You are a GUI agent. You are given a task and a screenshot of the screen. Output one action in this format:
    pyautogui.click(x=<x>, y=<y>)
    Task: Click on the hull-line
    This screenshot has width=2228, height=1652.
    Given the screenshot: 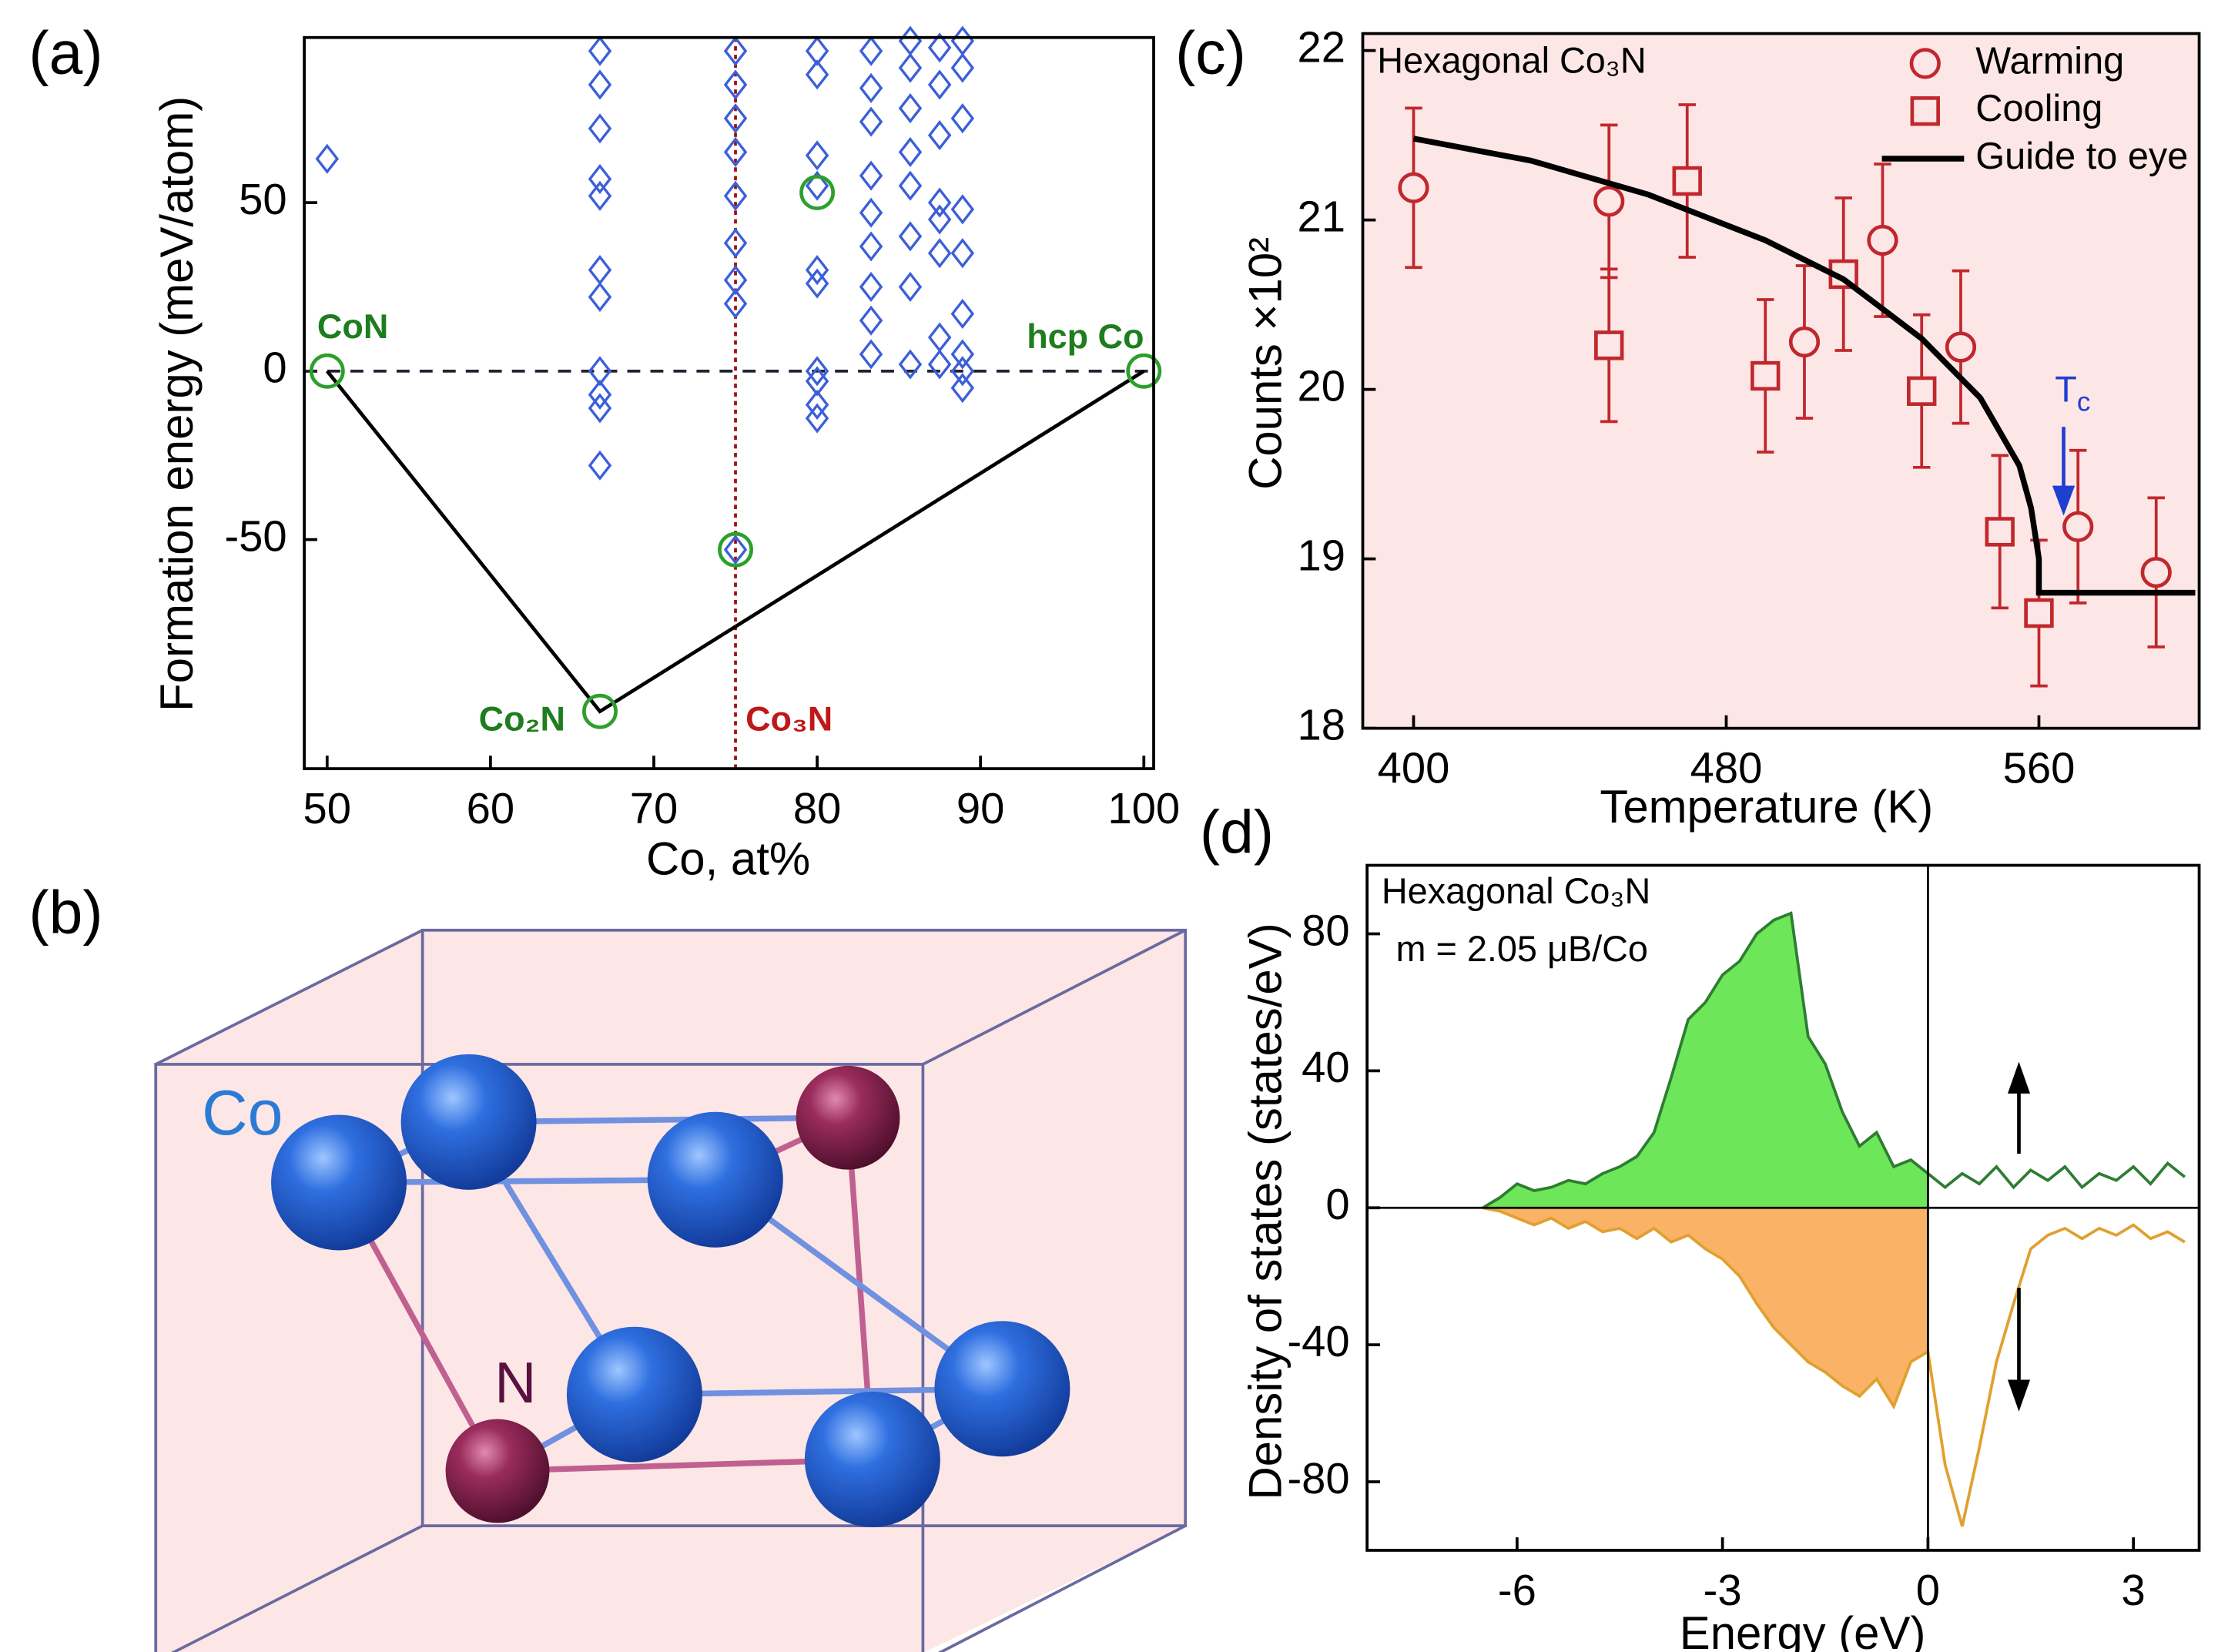 What is the action you would take?
    pyautogui.click(x=735, y=541)
    